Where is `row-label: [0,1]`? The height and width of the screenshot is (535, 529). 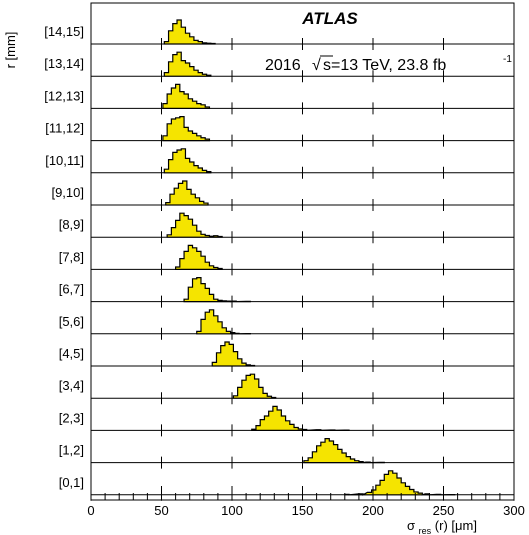 row-label: [0,1] is located at coordinates (71, 482).